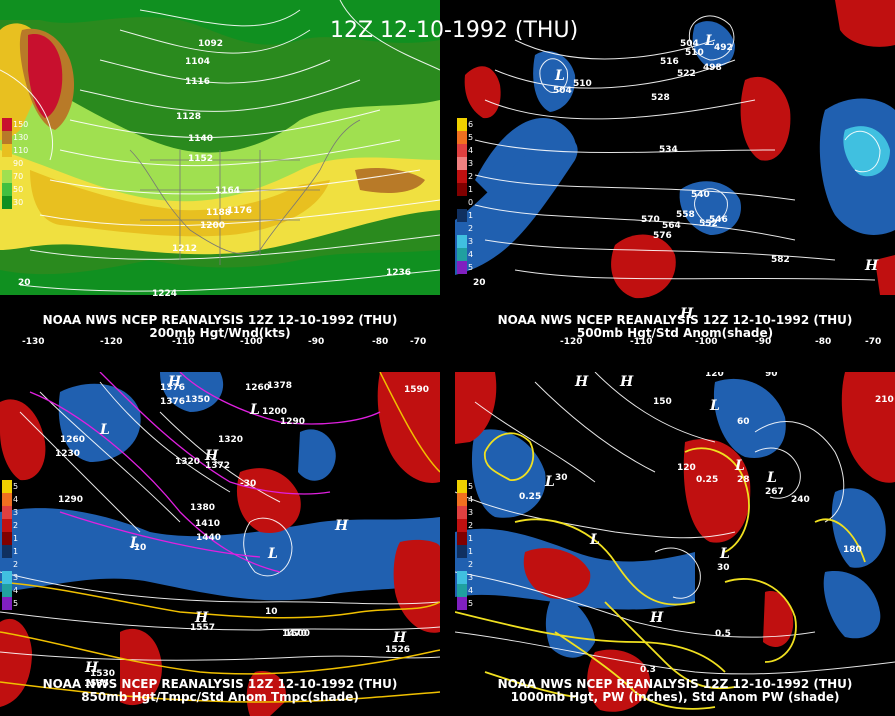 The image size is (895, 716). Describe the element at coordinates (16, 525) in the screenshot. I see `legend-label: 2` at that location.